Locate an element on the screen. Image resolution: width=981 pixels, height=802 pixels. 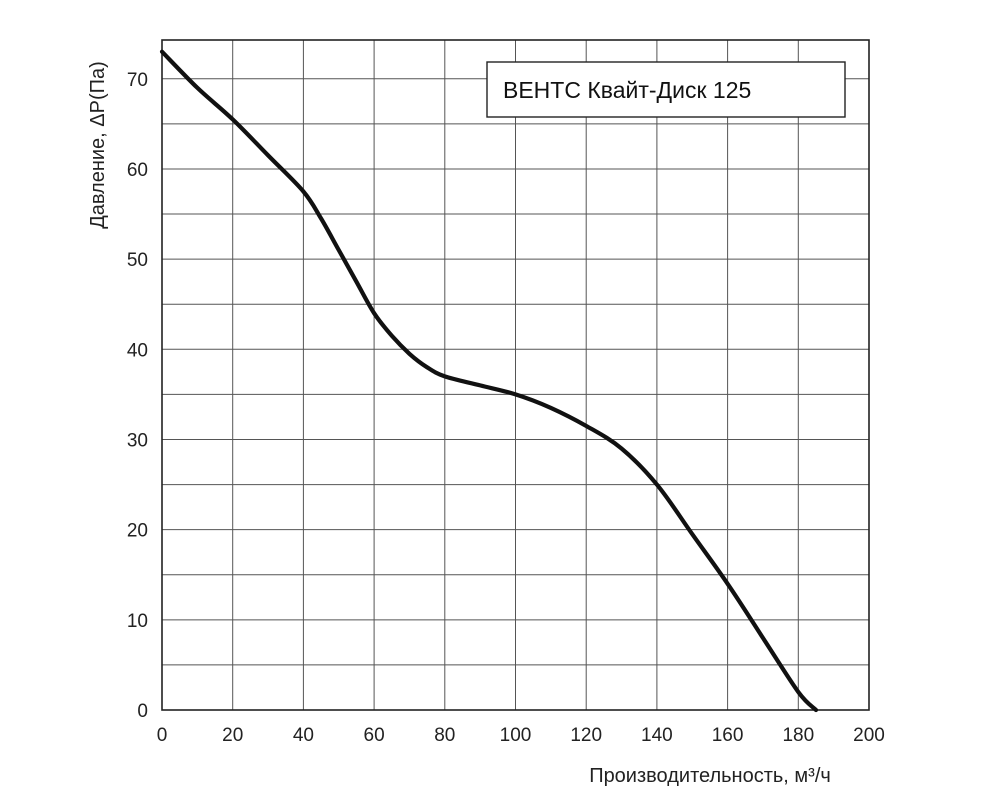
y-tick-label: 70 is located at coordinates (137, 80).